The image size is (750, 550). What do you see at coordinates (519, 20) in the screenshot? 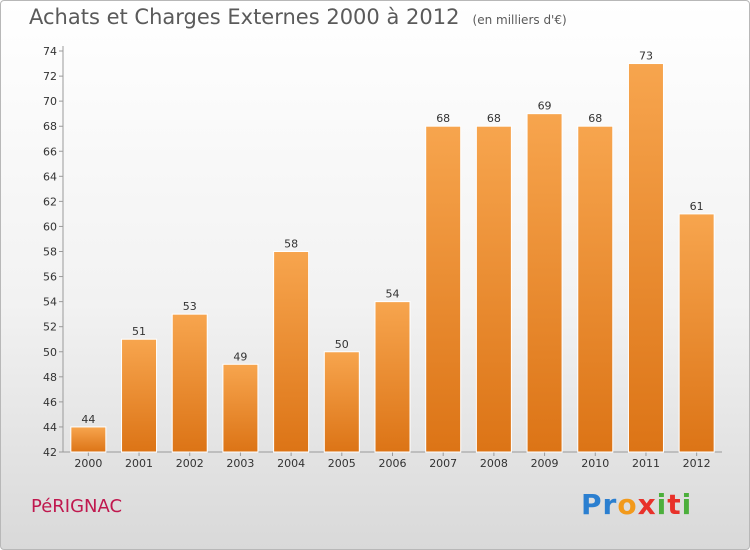
I see `chart-title-unit: (en milliers d'€)` at bounding box center [519, 20].